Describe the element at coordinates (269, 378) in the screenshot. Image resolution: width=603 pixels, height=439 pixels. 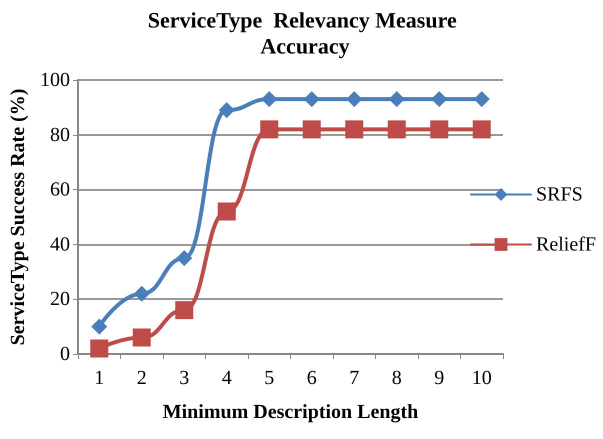
I see `x-tick-label: 5` at that location.